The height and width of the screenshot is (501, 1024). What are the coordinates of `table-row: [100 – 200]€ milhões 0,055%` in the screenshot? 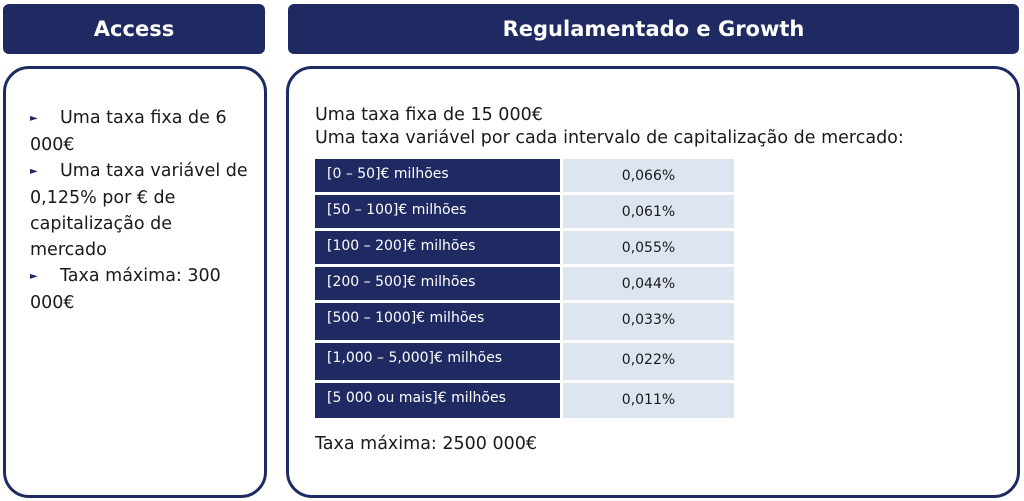 It's located at (524, 249).